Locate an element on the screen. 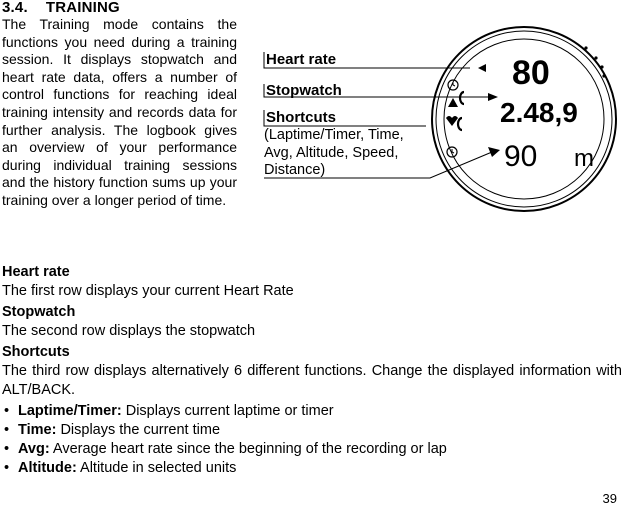 The height and width of the screenshot is (510, 625). list-item: Time: Displays the current time is located at coordinates (312, 430).